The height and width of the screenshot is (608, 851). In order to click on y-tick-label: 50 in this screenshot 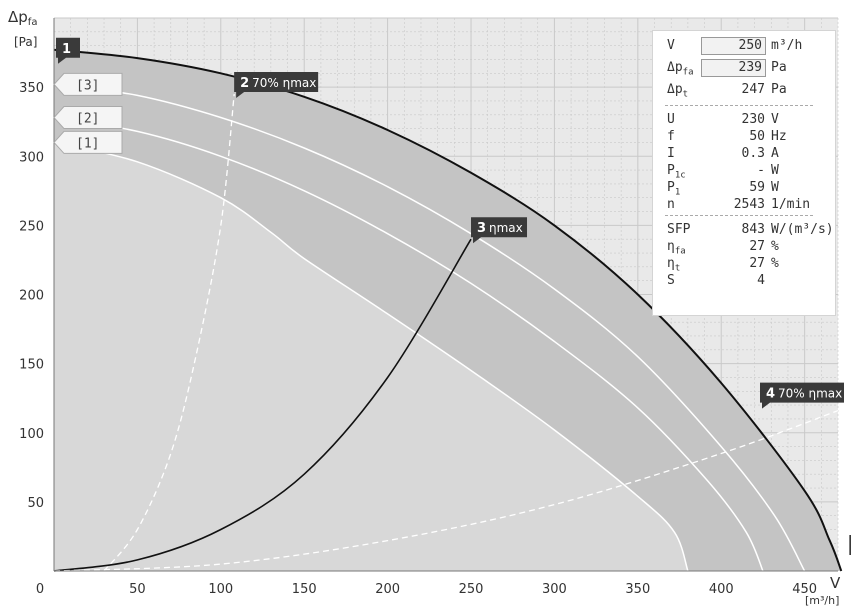, I will do `click(35, 503)`.